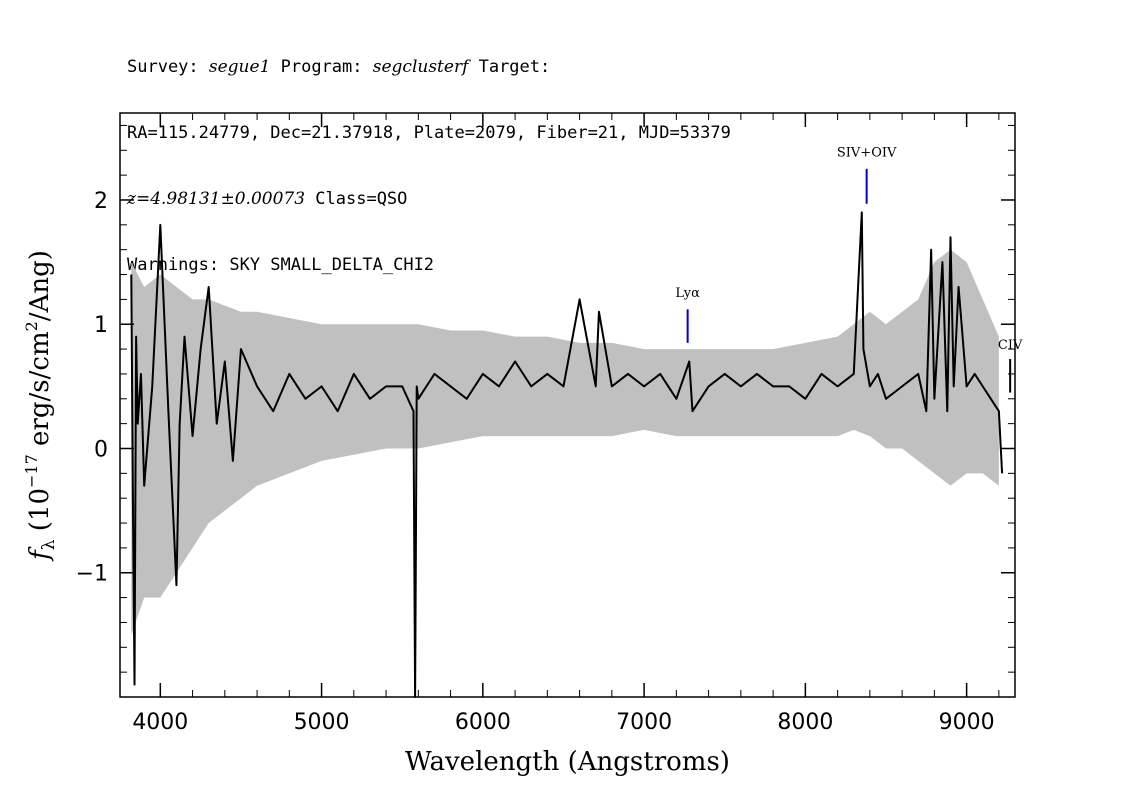  I want to click on header-line-redshift: z=4.98131±0.00073 Class=QSO, so click(429, 199).